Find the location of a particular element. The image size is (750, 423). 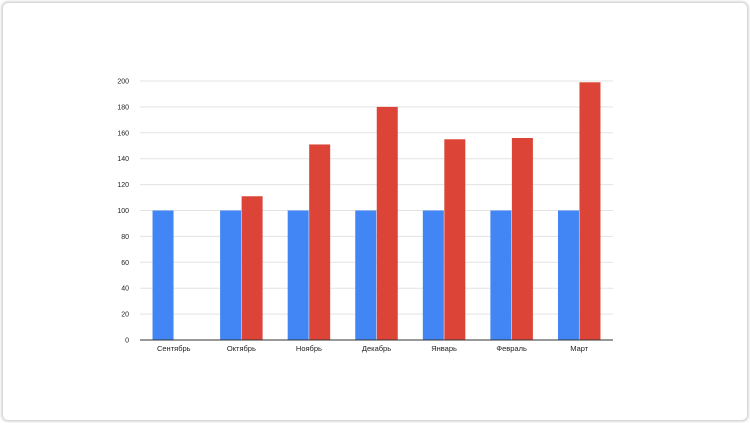

y-axis-labels: 0 20 40 60 80 100 120 140 160 180 200 is located at coordinates (123, 212).